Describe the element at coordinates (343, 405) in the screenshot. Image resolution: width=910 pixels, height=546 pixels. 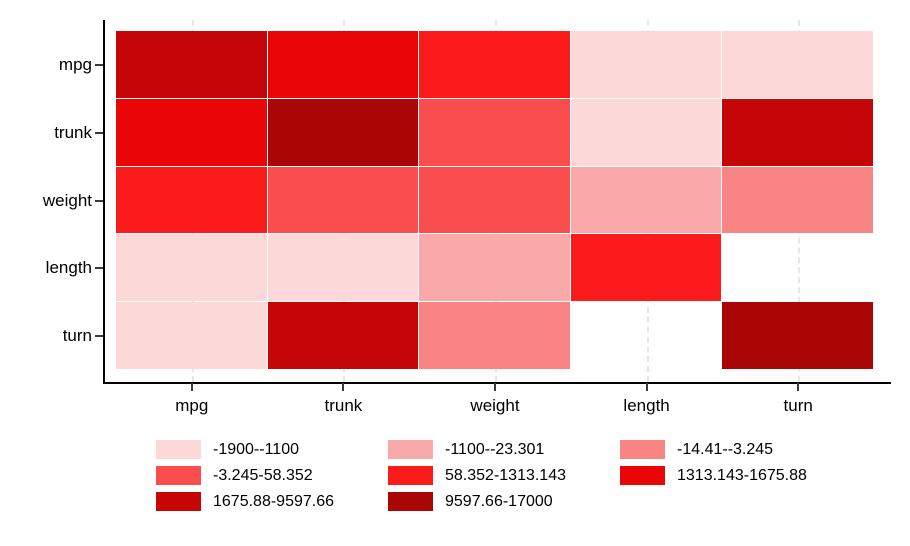
I see `x-axis-label-trunk: trunk` at that location.